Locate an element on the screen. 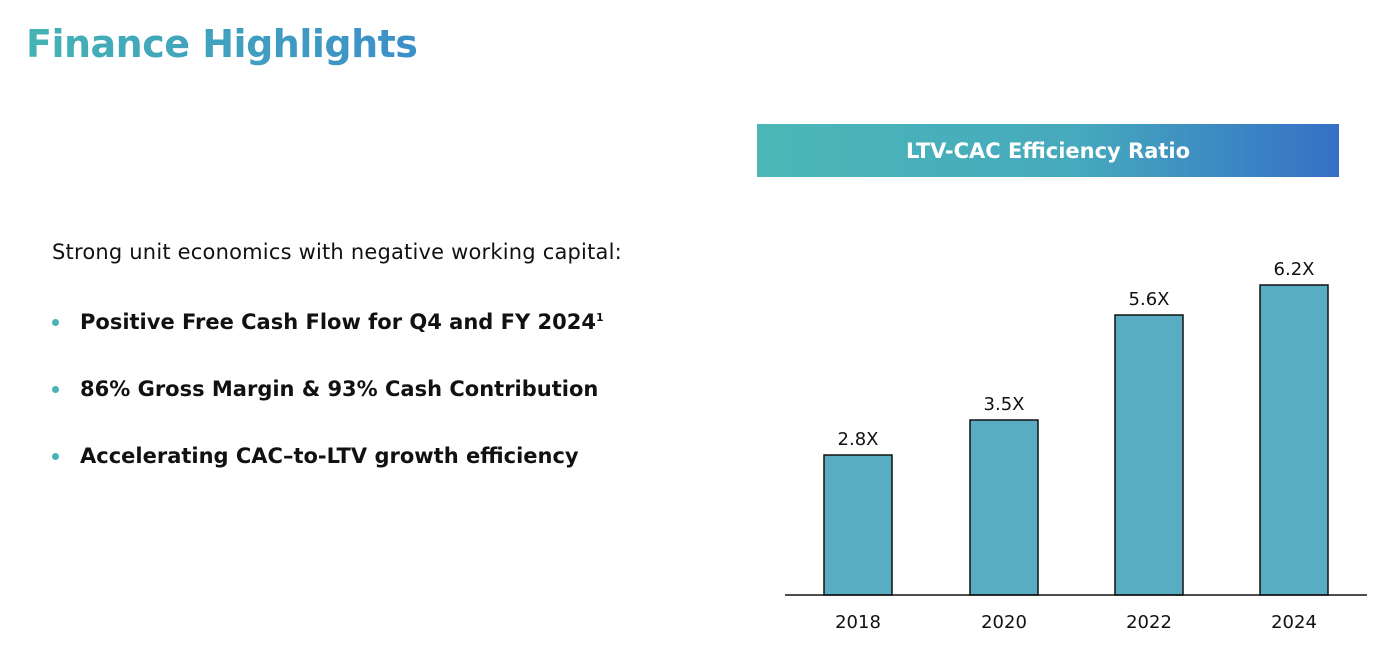  footnote-marker: 1 is located at coordinates (599, 317).